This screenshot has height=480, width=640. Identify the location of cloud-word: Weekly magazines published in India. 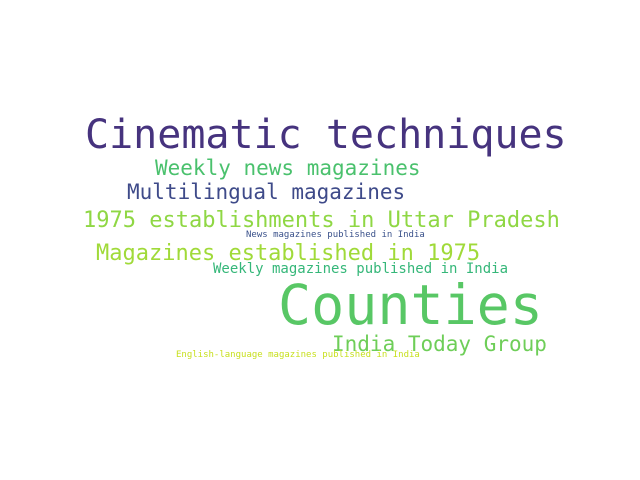
(361, 269).